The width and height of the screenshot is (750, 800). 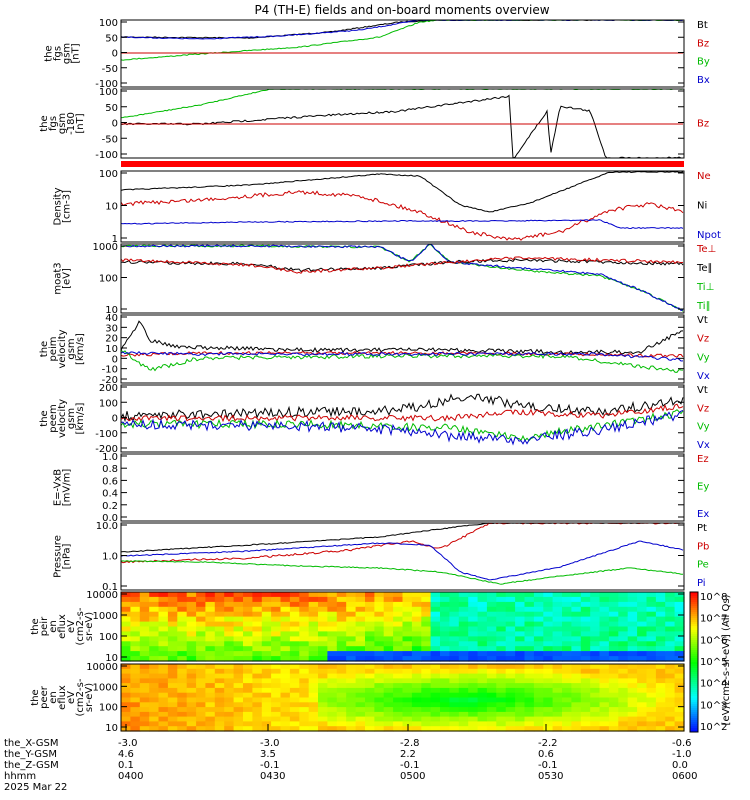 What do you see at coordinates (67, 556) in the screenshot?
I see `y-label-line: [nPa]` at bounding box center [67, 556].